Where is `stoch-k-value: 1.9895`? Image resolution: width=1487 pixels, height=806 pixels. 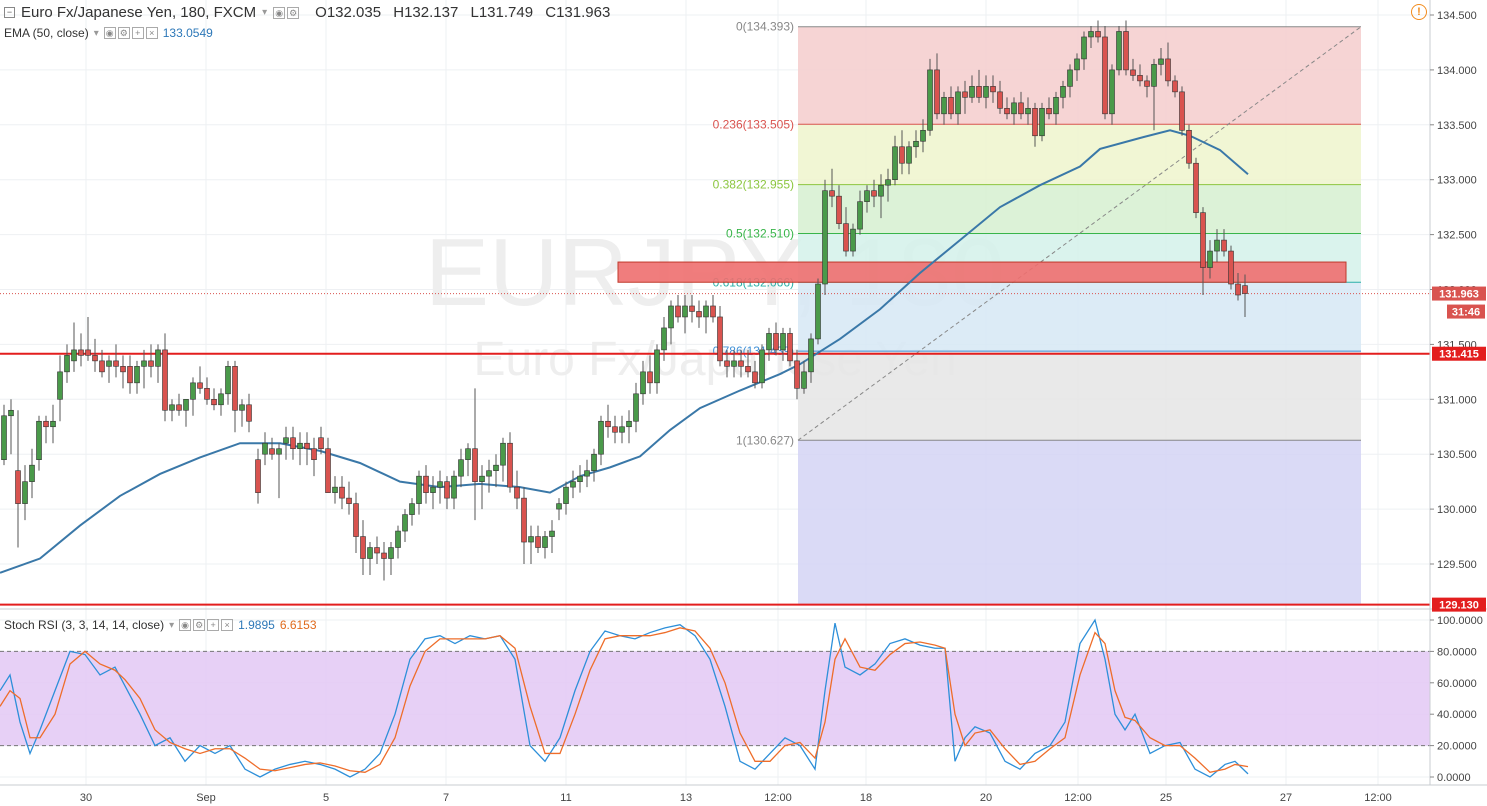
stoch-k-value: 1.9895 is located at coordinates (256, 625).